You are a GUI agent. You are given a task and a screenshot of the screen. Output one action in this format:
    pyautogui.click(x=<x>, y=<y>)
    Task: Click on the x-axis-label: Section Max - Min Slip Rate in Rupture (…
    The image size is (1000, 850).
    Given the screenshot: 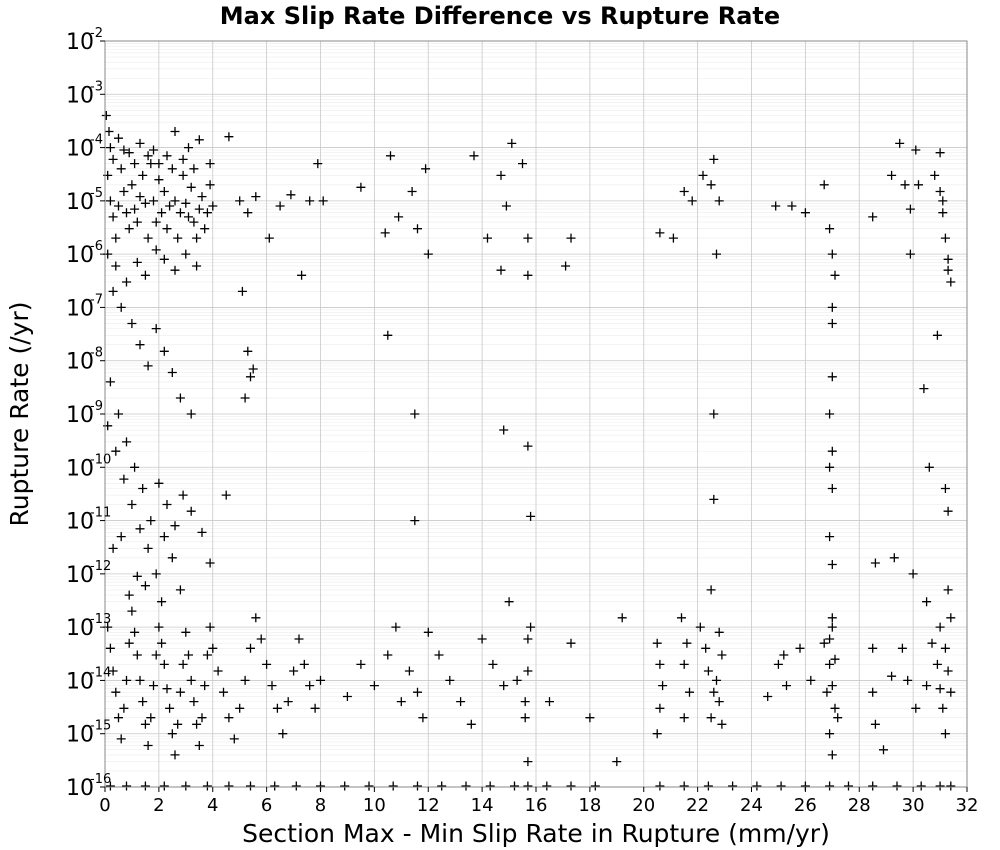 What is the action you would take?
    pyautogui.click(x=536, y=833)
    